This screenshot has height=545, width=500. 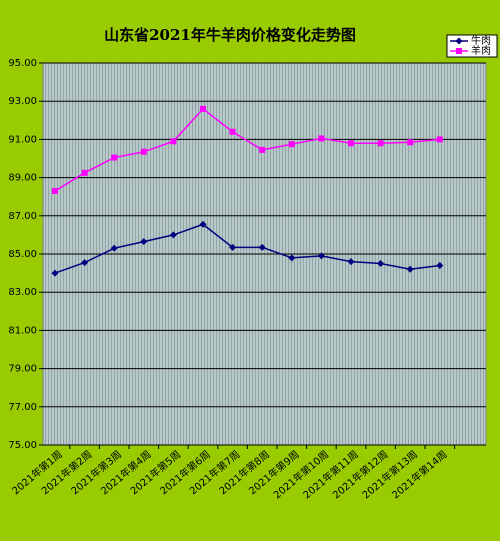 I want to click on y-tick-label: 77.00, so click(x=22, y=407).